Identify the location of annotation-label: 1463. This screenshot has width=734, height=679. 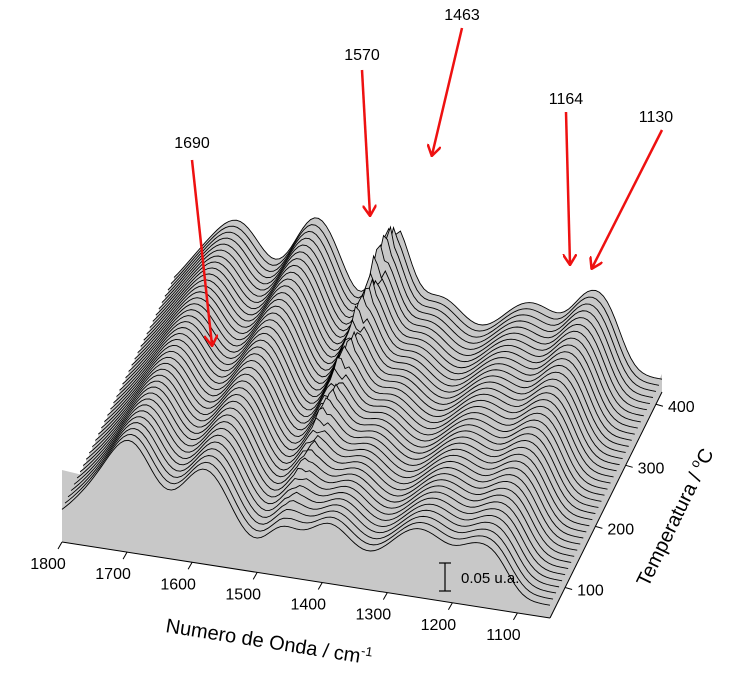
(462, 15).